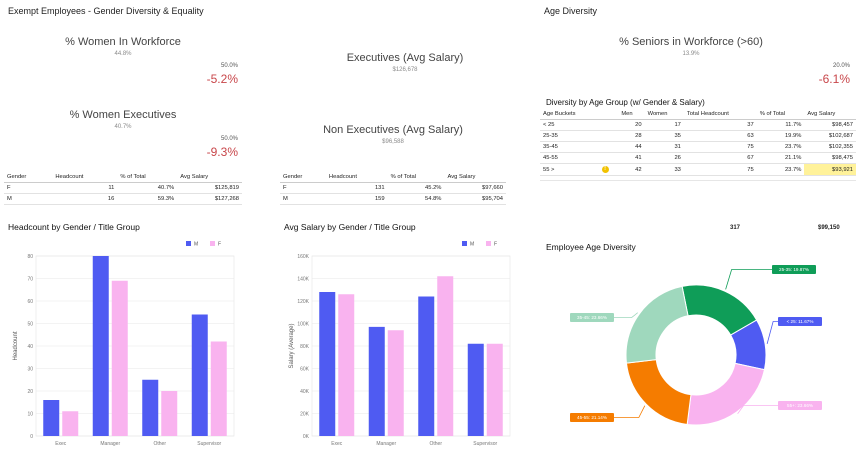 The width and height of the screenshot is (860, 450). I want to click on y-axis-label: Salary (Average), so click(292, 346).